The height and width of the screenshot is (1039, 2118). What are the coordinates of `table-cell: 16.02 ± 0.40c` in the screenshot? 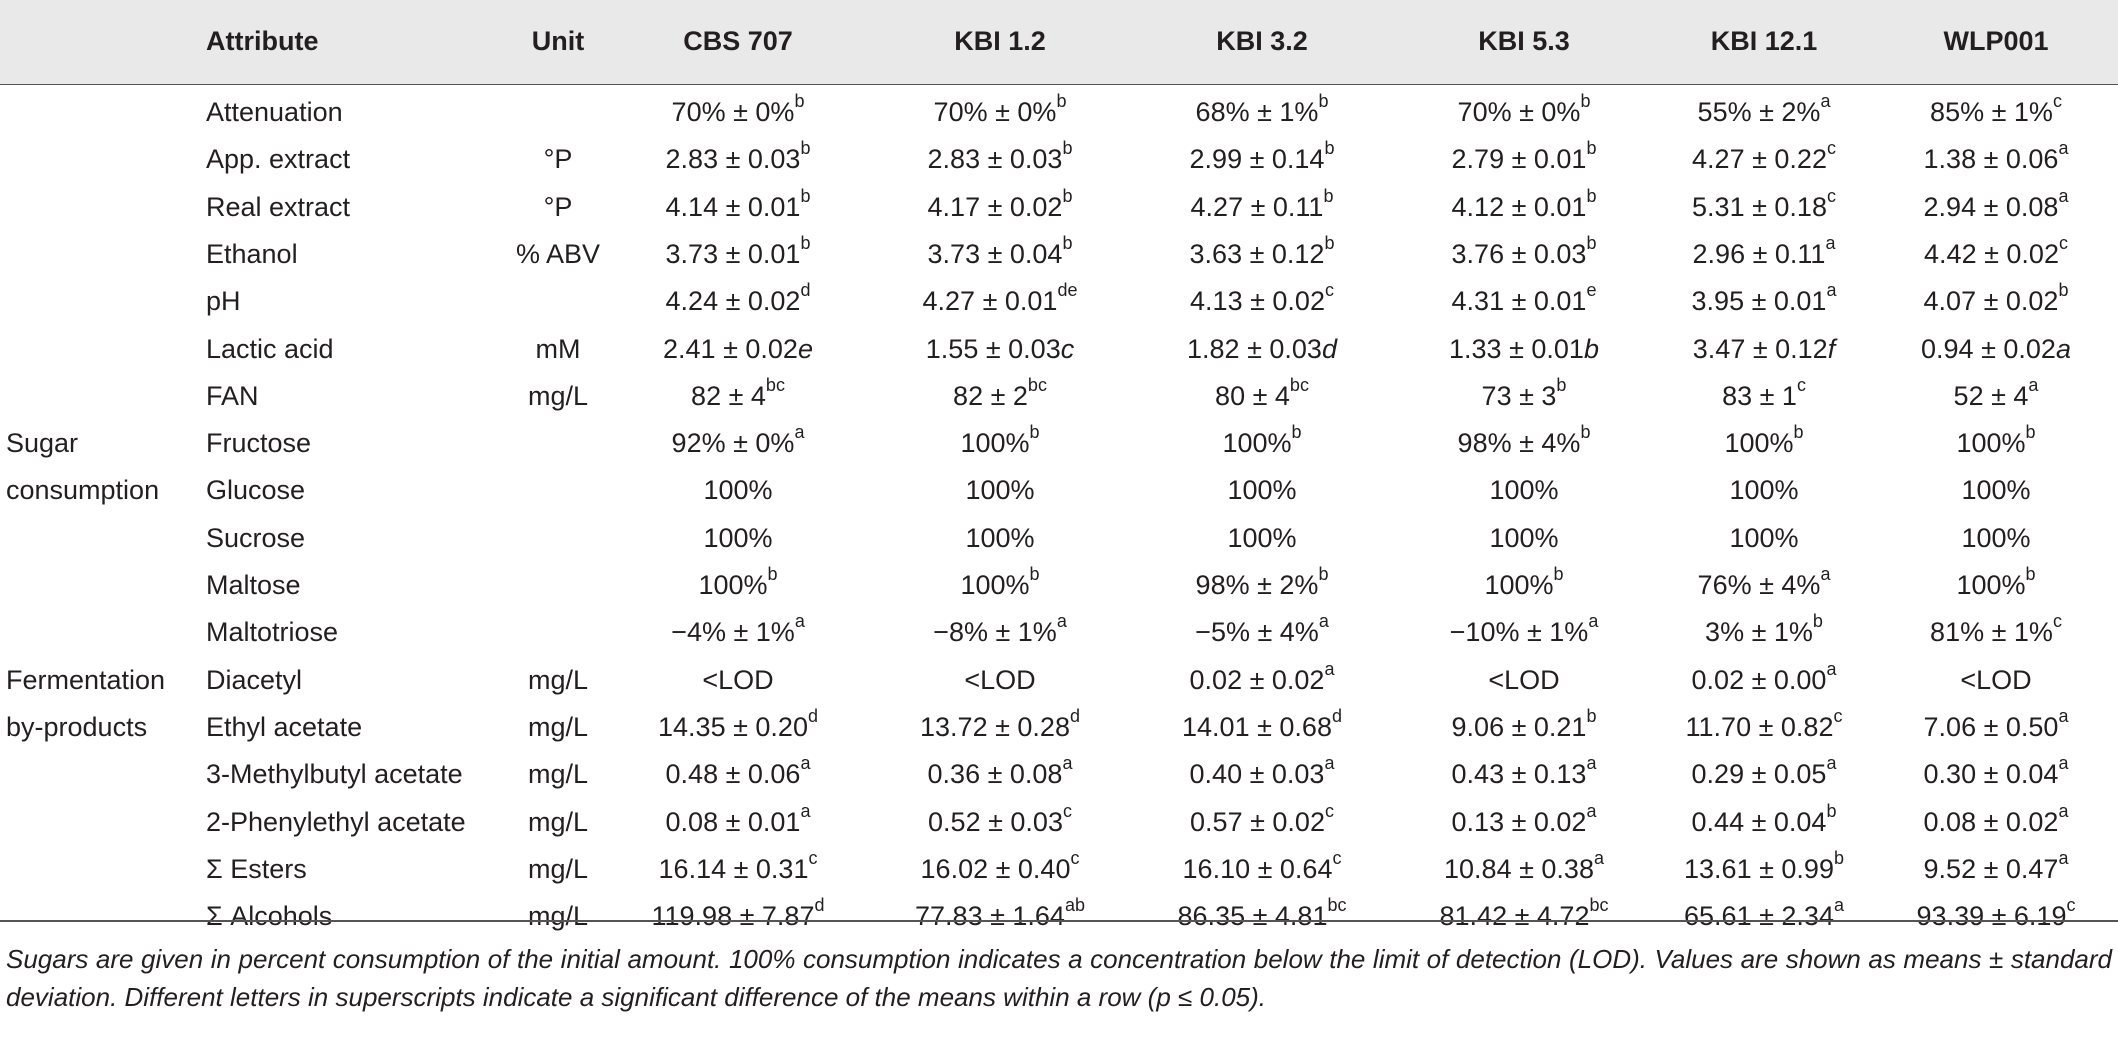 It's located at (1000, 866).